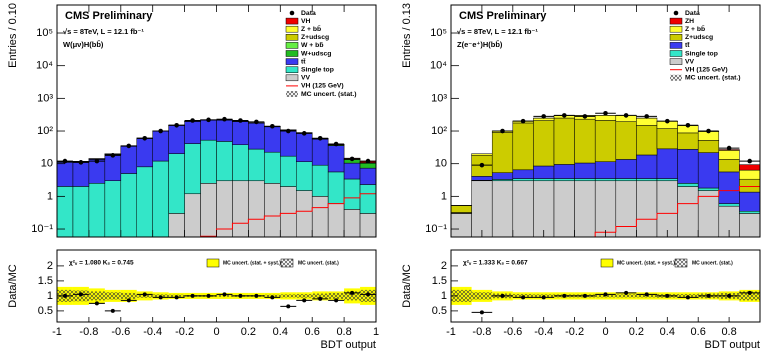  I want to click on x-tick-label: 0.8, so click(343, 332).